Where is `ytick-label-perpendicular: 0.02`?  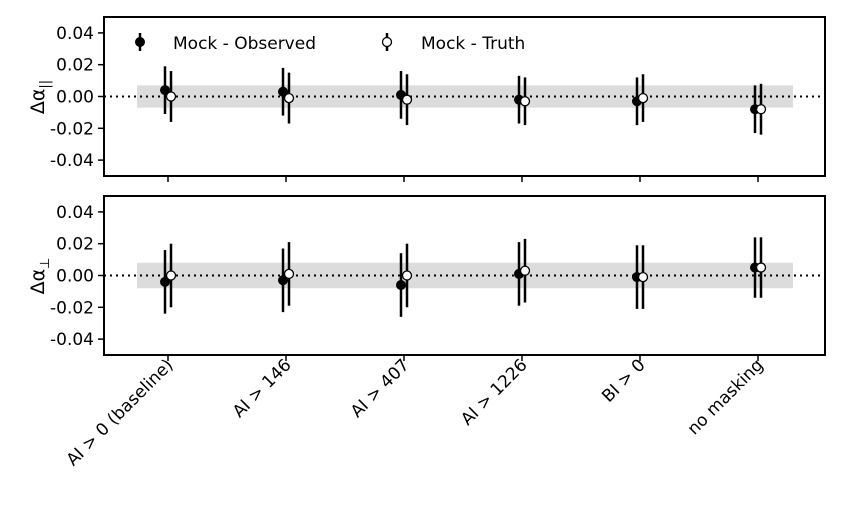 ytick-label-perpendicular: 0.02 is located at coordinates (75, 245).